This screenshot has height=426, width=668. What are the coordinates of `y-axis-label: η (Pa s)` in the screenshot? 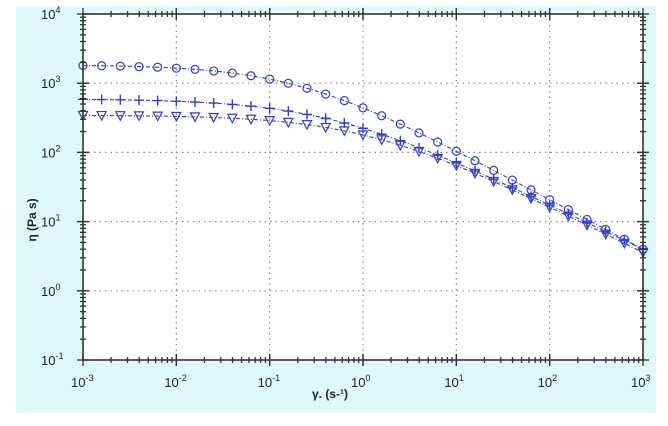 It's located at (32, 219).